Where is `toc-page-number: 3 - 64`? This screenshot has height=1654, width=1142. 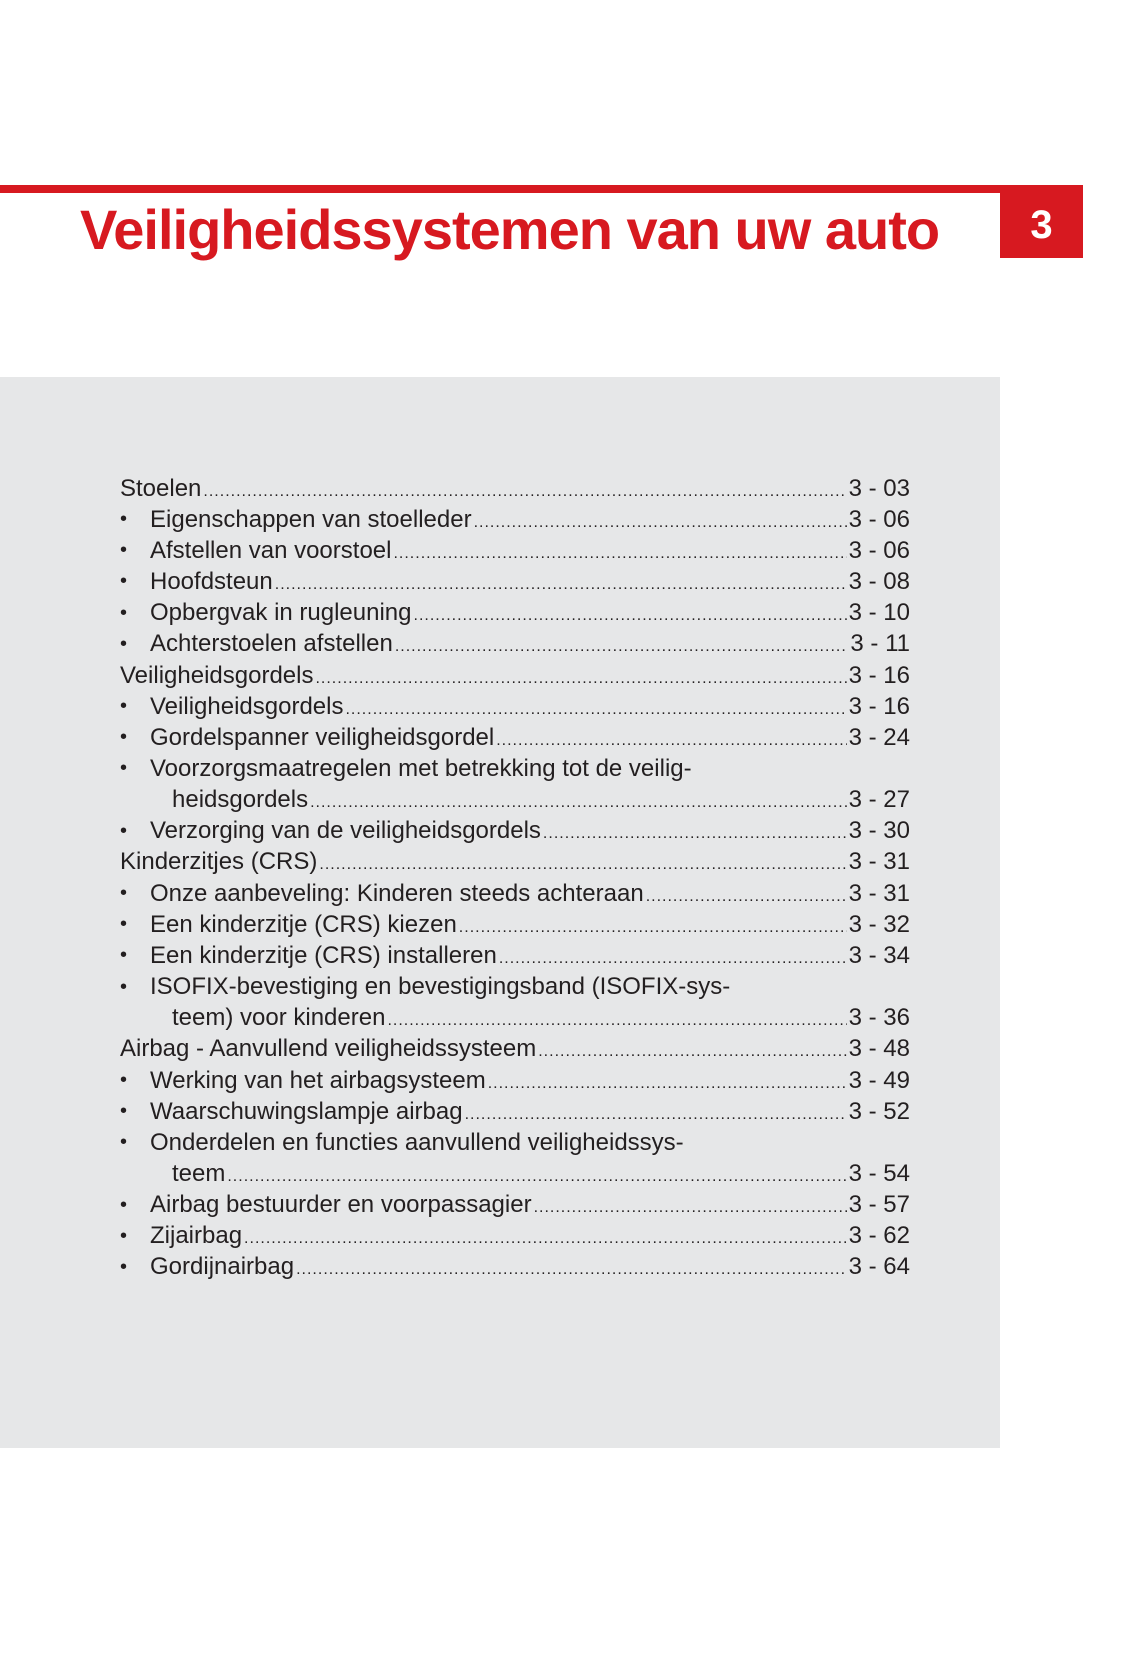
toc-page-number: 3 - 64 is located at coordinates (879, 1267).